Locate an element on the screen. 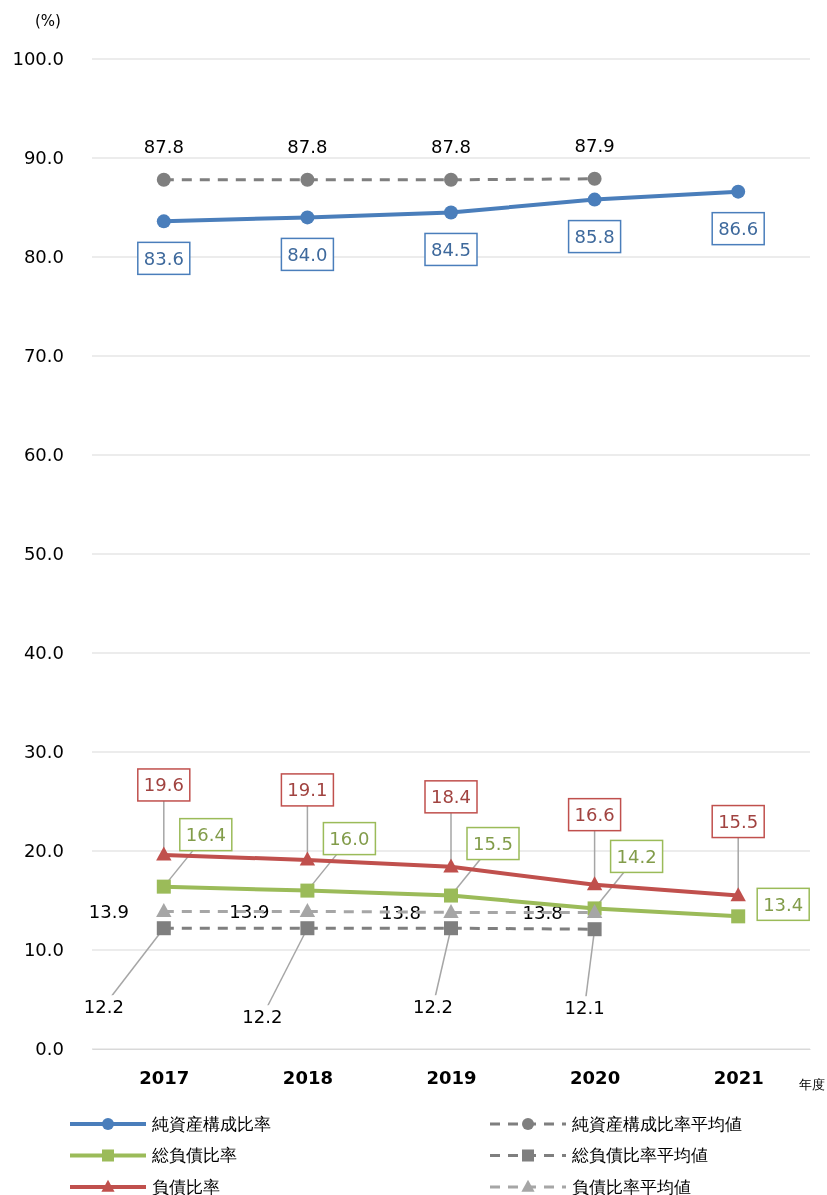  data-label: 87.9 is located at coordinates (594, 146).